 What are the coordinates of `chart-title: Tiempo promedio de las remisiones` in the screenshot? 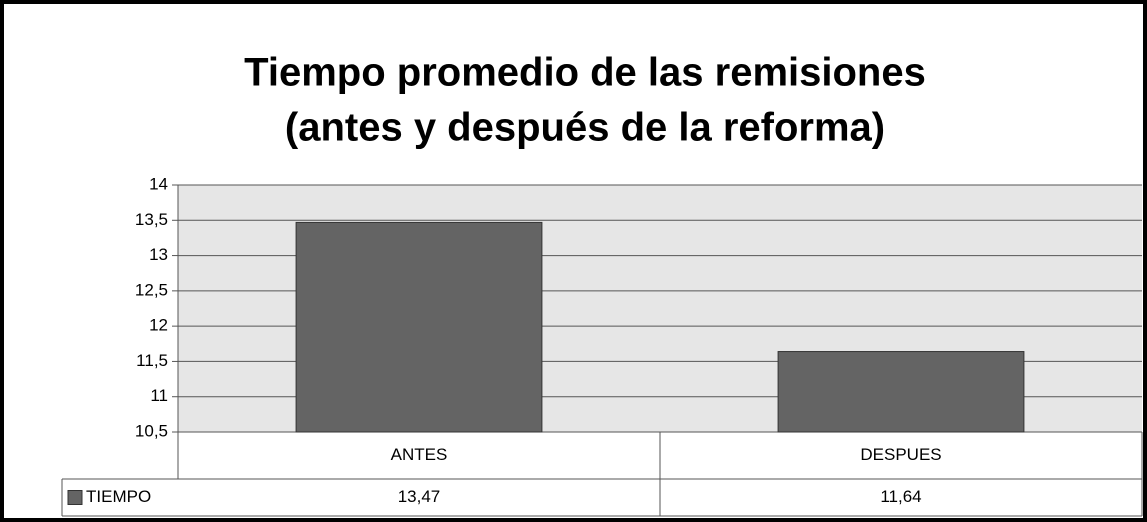 It's located at (585, 73).